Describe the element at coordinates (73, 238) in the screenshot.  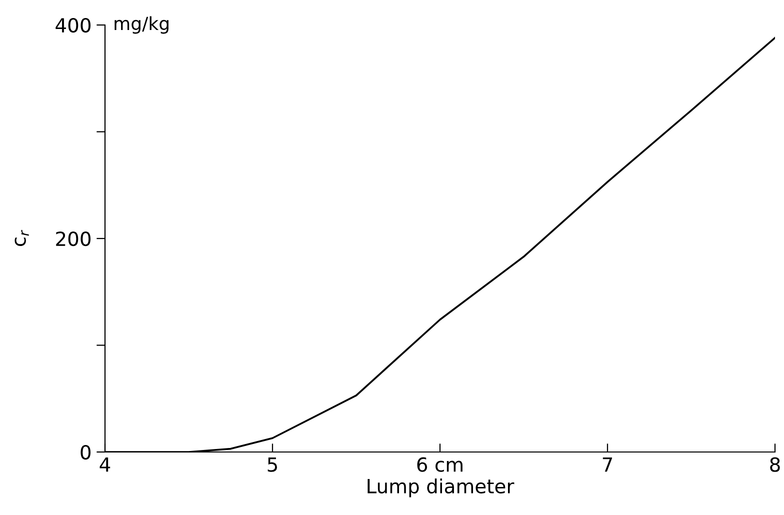
I see `y-tick-label: 200` at that location.